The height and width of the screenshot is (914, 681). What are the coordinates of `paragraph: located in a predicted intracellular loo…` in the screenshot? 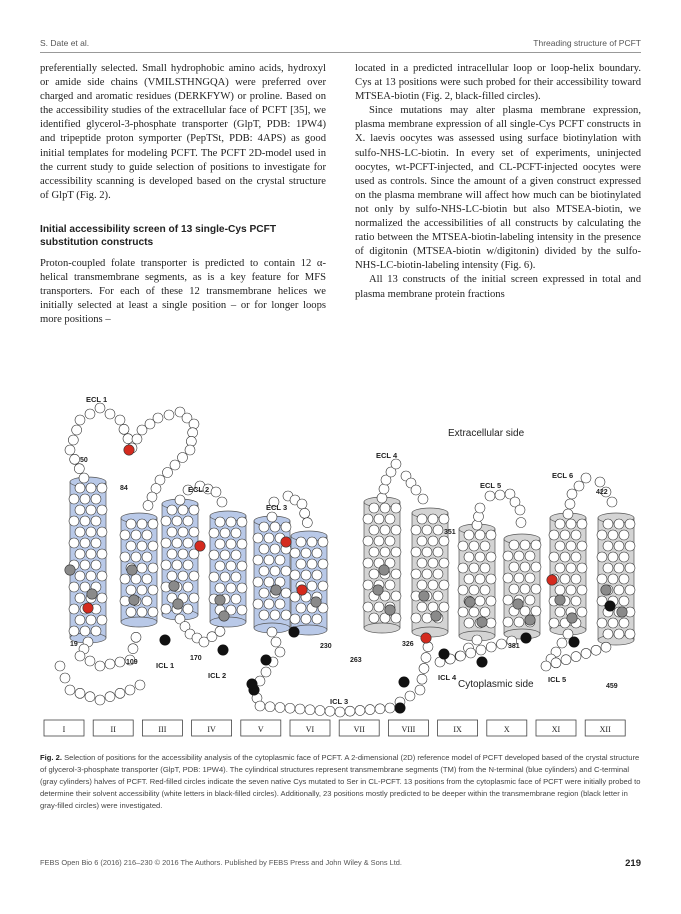 It's located at (498, 83).